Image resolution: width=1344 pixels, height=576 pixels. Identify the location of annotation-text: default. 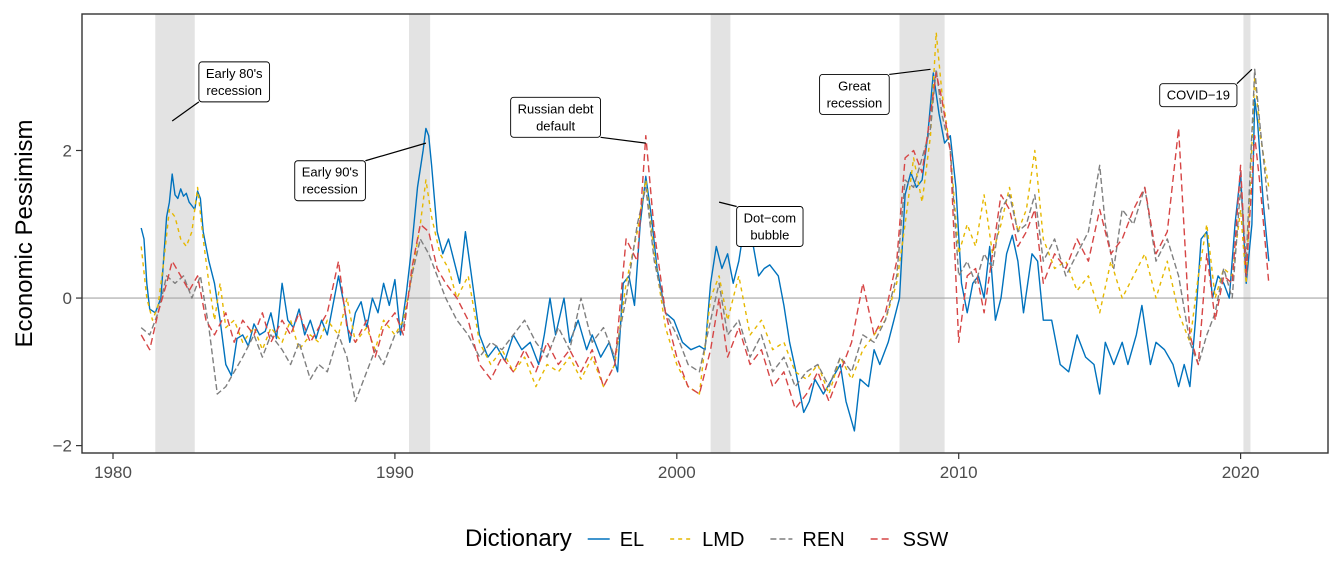
(555, 125).